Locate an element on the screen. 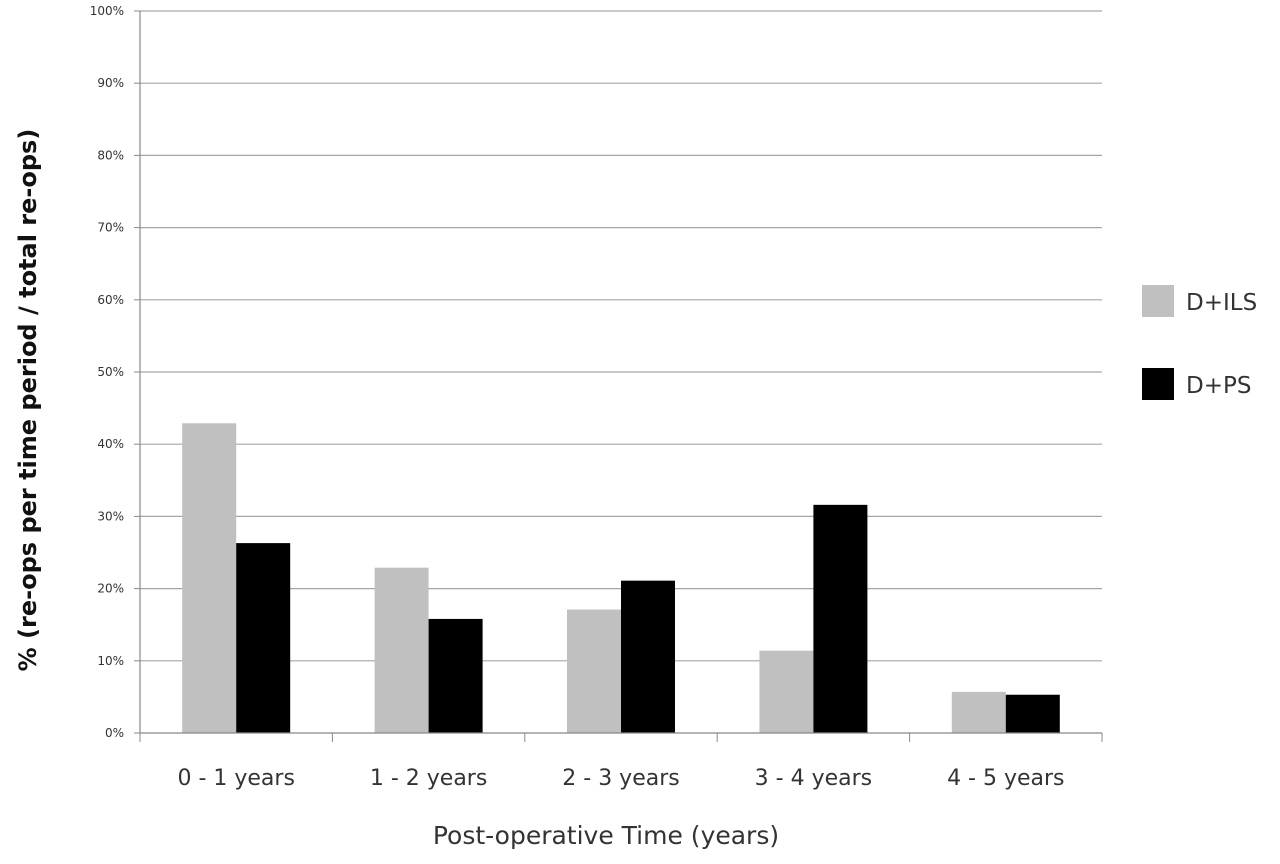 The height and width of the screenshot is (864, 1280). y-tick-label: 0% is located at coordinates (114, 733).